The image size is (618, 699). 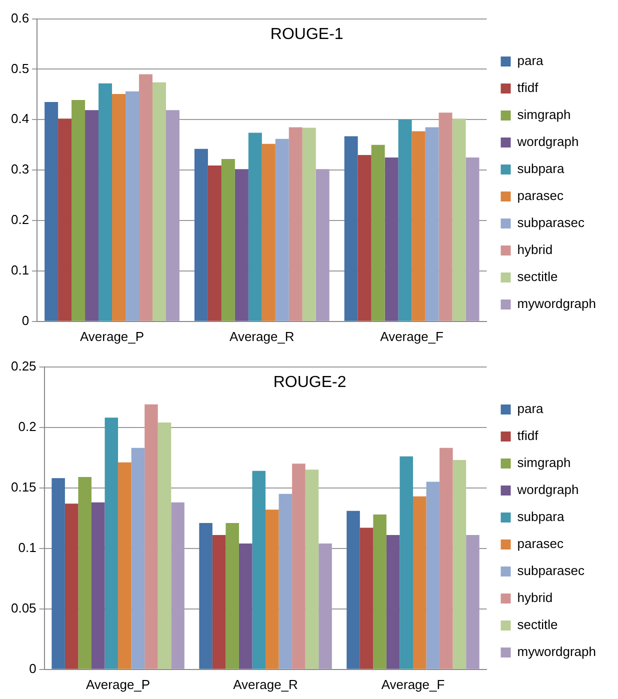 I want to click on y-tick-label: 0.05, so click(x=23, y=608).